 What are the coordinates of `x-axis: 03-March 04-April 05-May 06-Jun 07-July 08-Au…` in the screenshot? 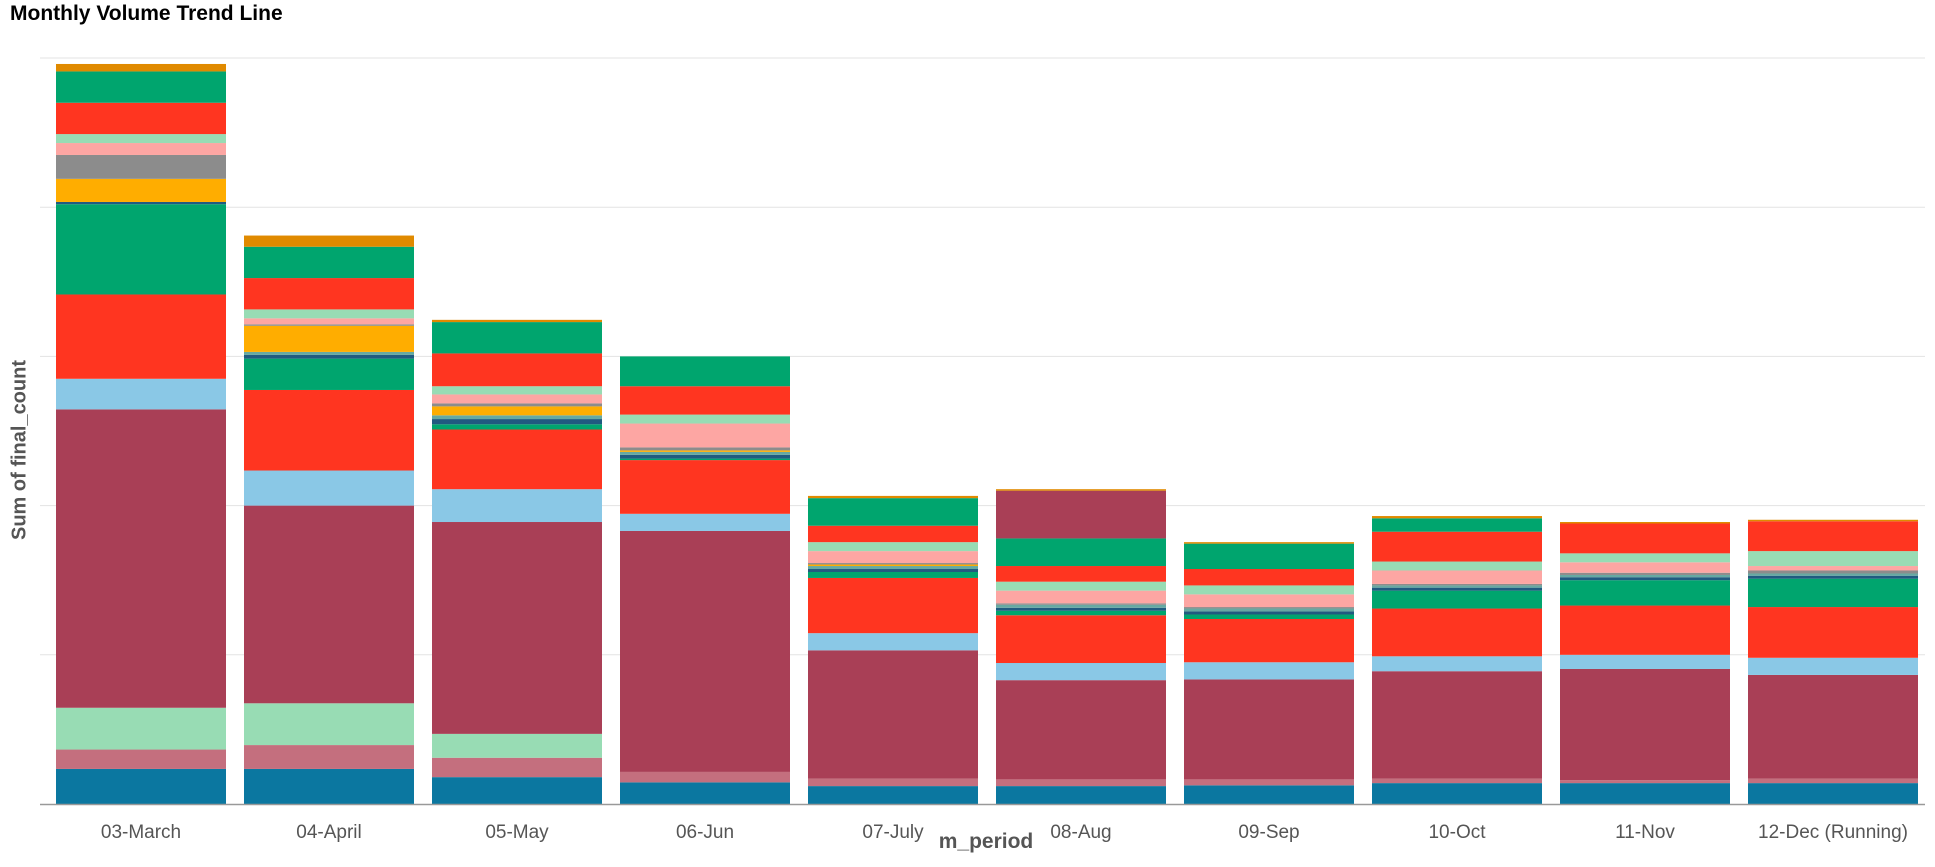 It's located at (982, 823).